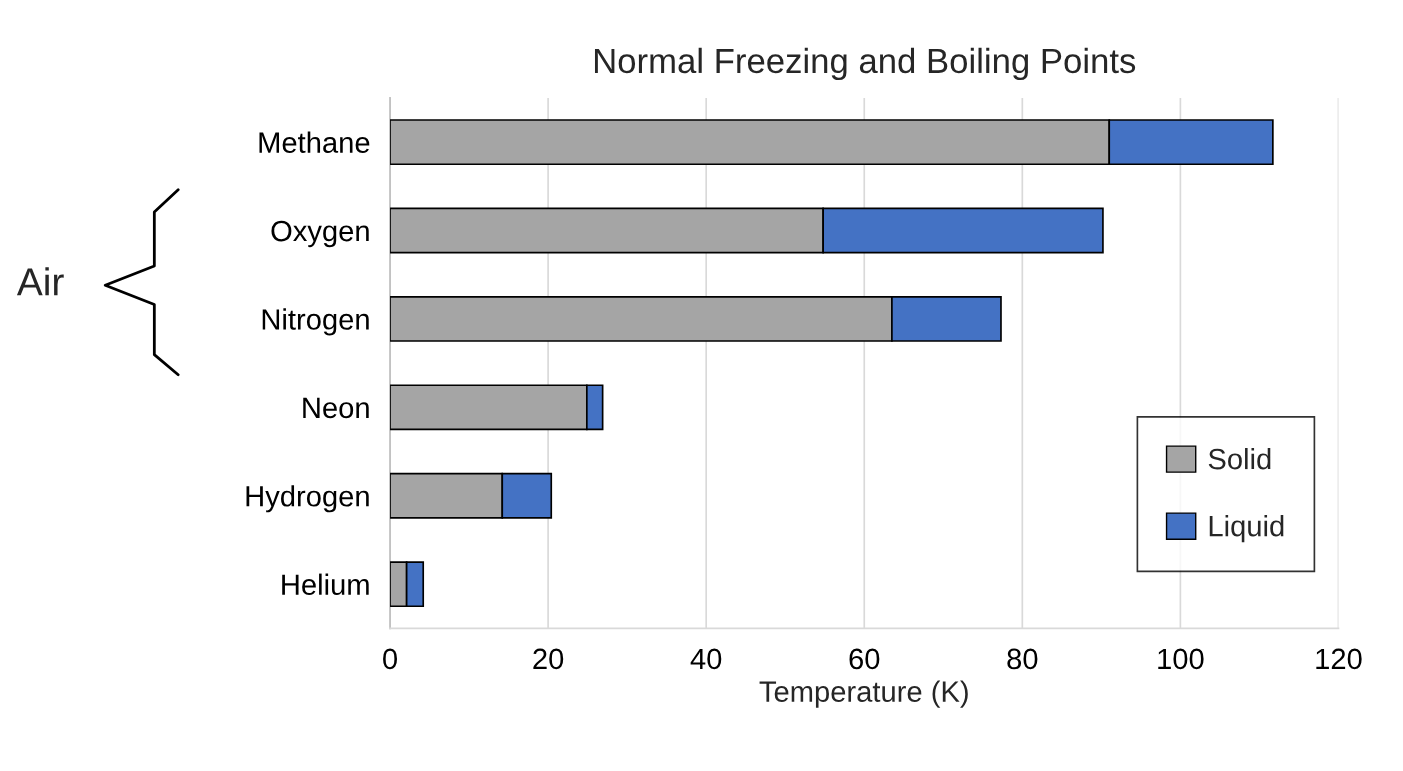 This screenshot has height=771, width=1403. Describe the element at coordinates (1339, 659) in the screenshot. I see `x-tick-label: 120` at that location.